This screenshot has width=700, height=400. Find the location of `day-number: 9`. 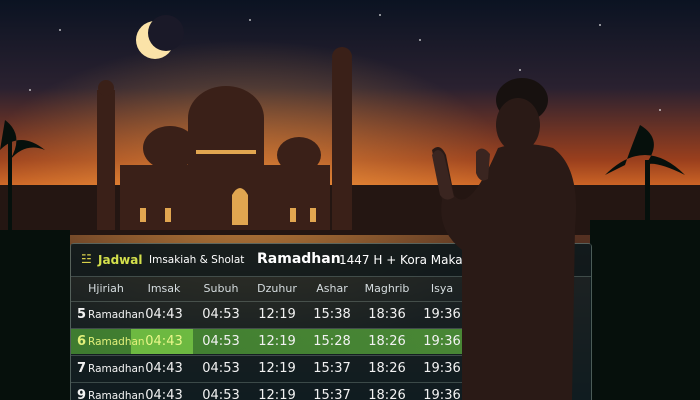

day-number: 9 is located at coordinates (82, 394).